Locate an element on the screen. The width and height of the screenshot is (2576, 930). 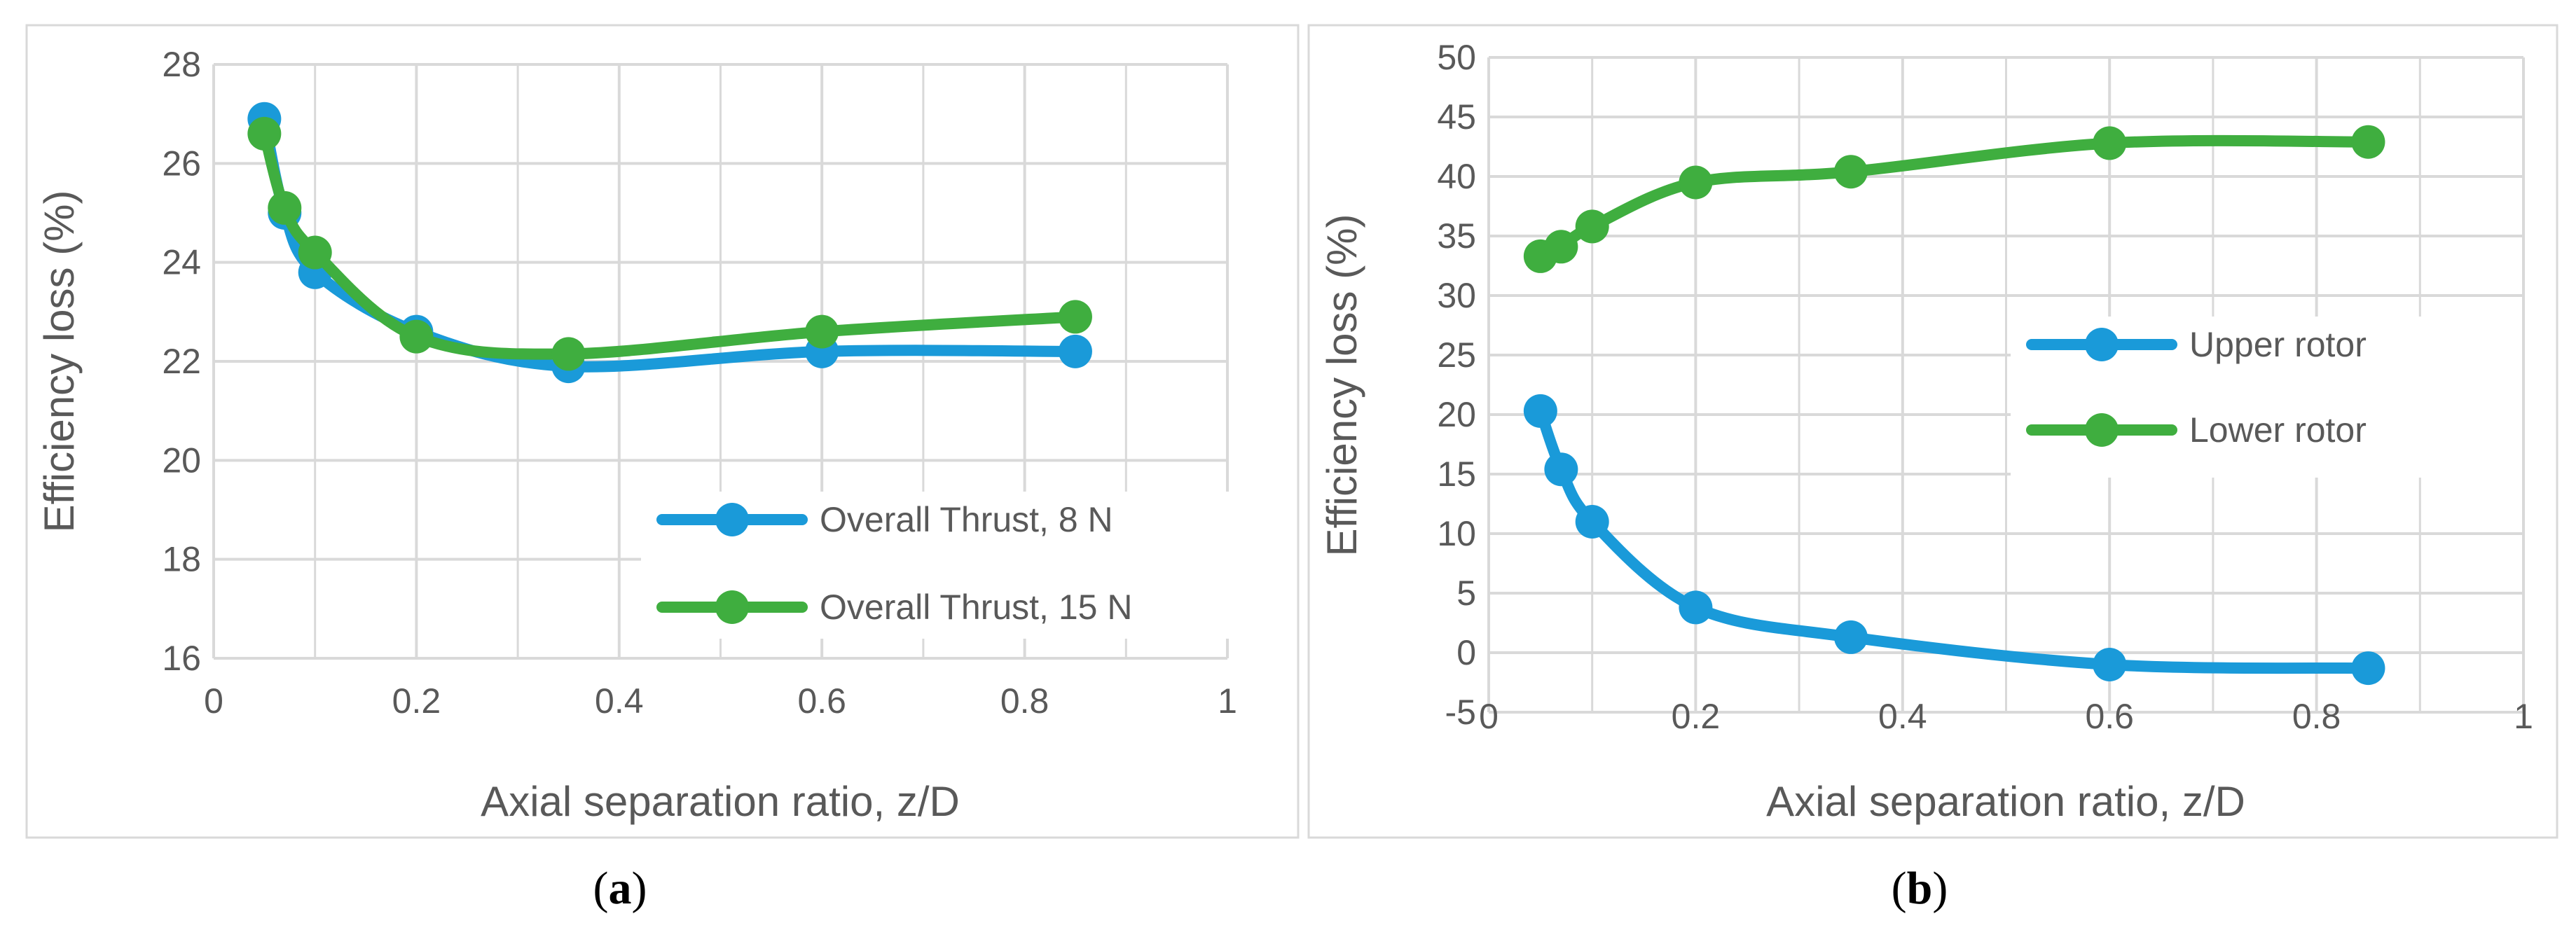
caption-a: (a) is located at coordinates (620, 889).